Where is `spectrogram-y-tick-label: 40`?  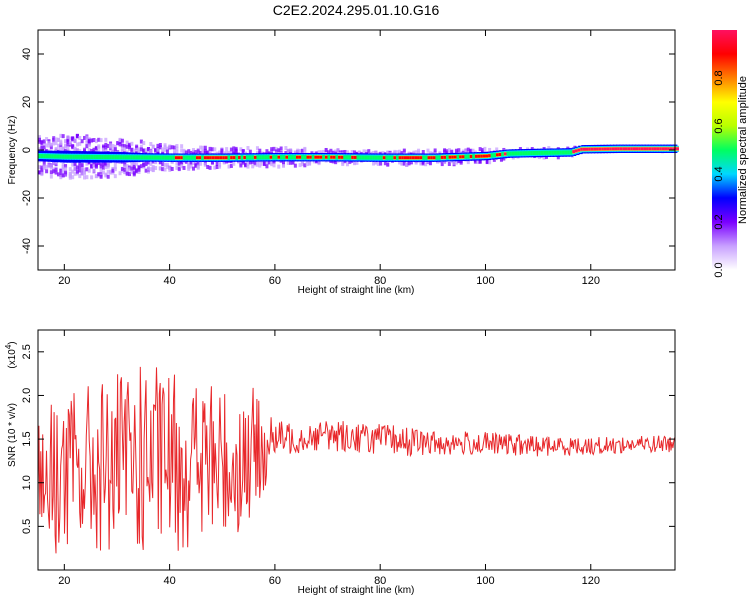 spectrogram-y-tick-label: 40 is located at coordinates (27, 54).